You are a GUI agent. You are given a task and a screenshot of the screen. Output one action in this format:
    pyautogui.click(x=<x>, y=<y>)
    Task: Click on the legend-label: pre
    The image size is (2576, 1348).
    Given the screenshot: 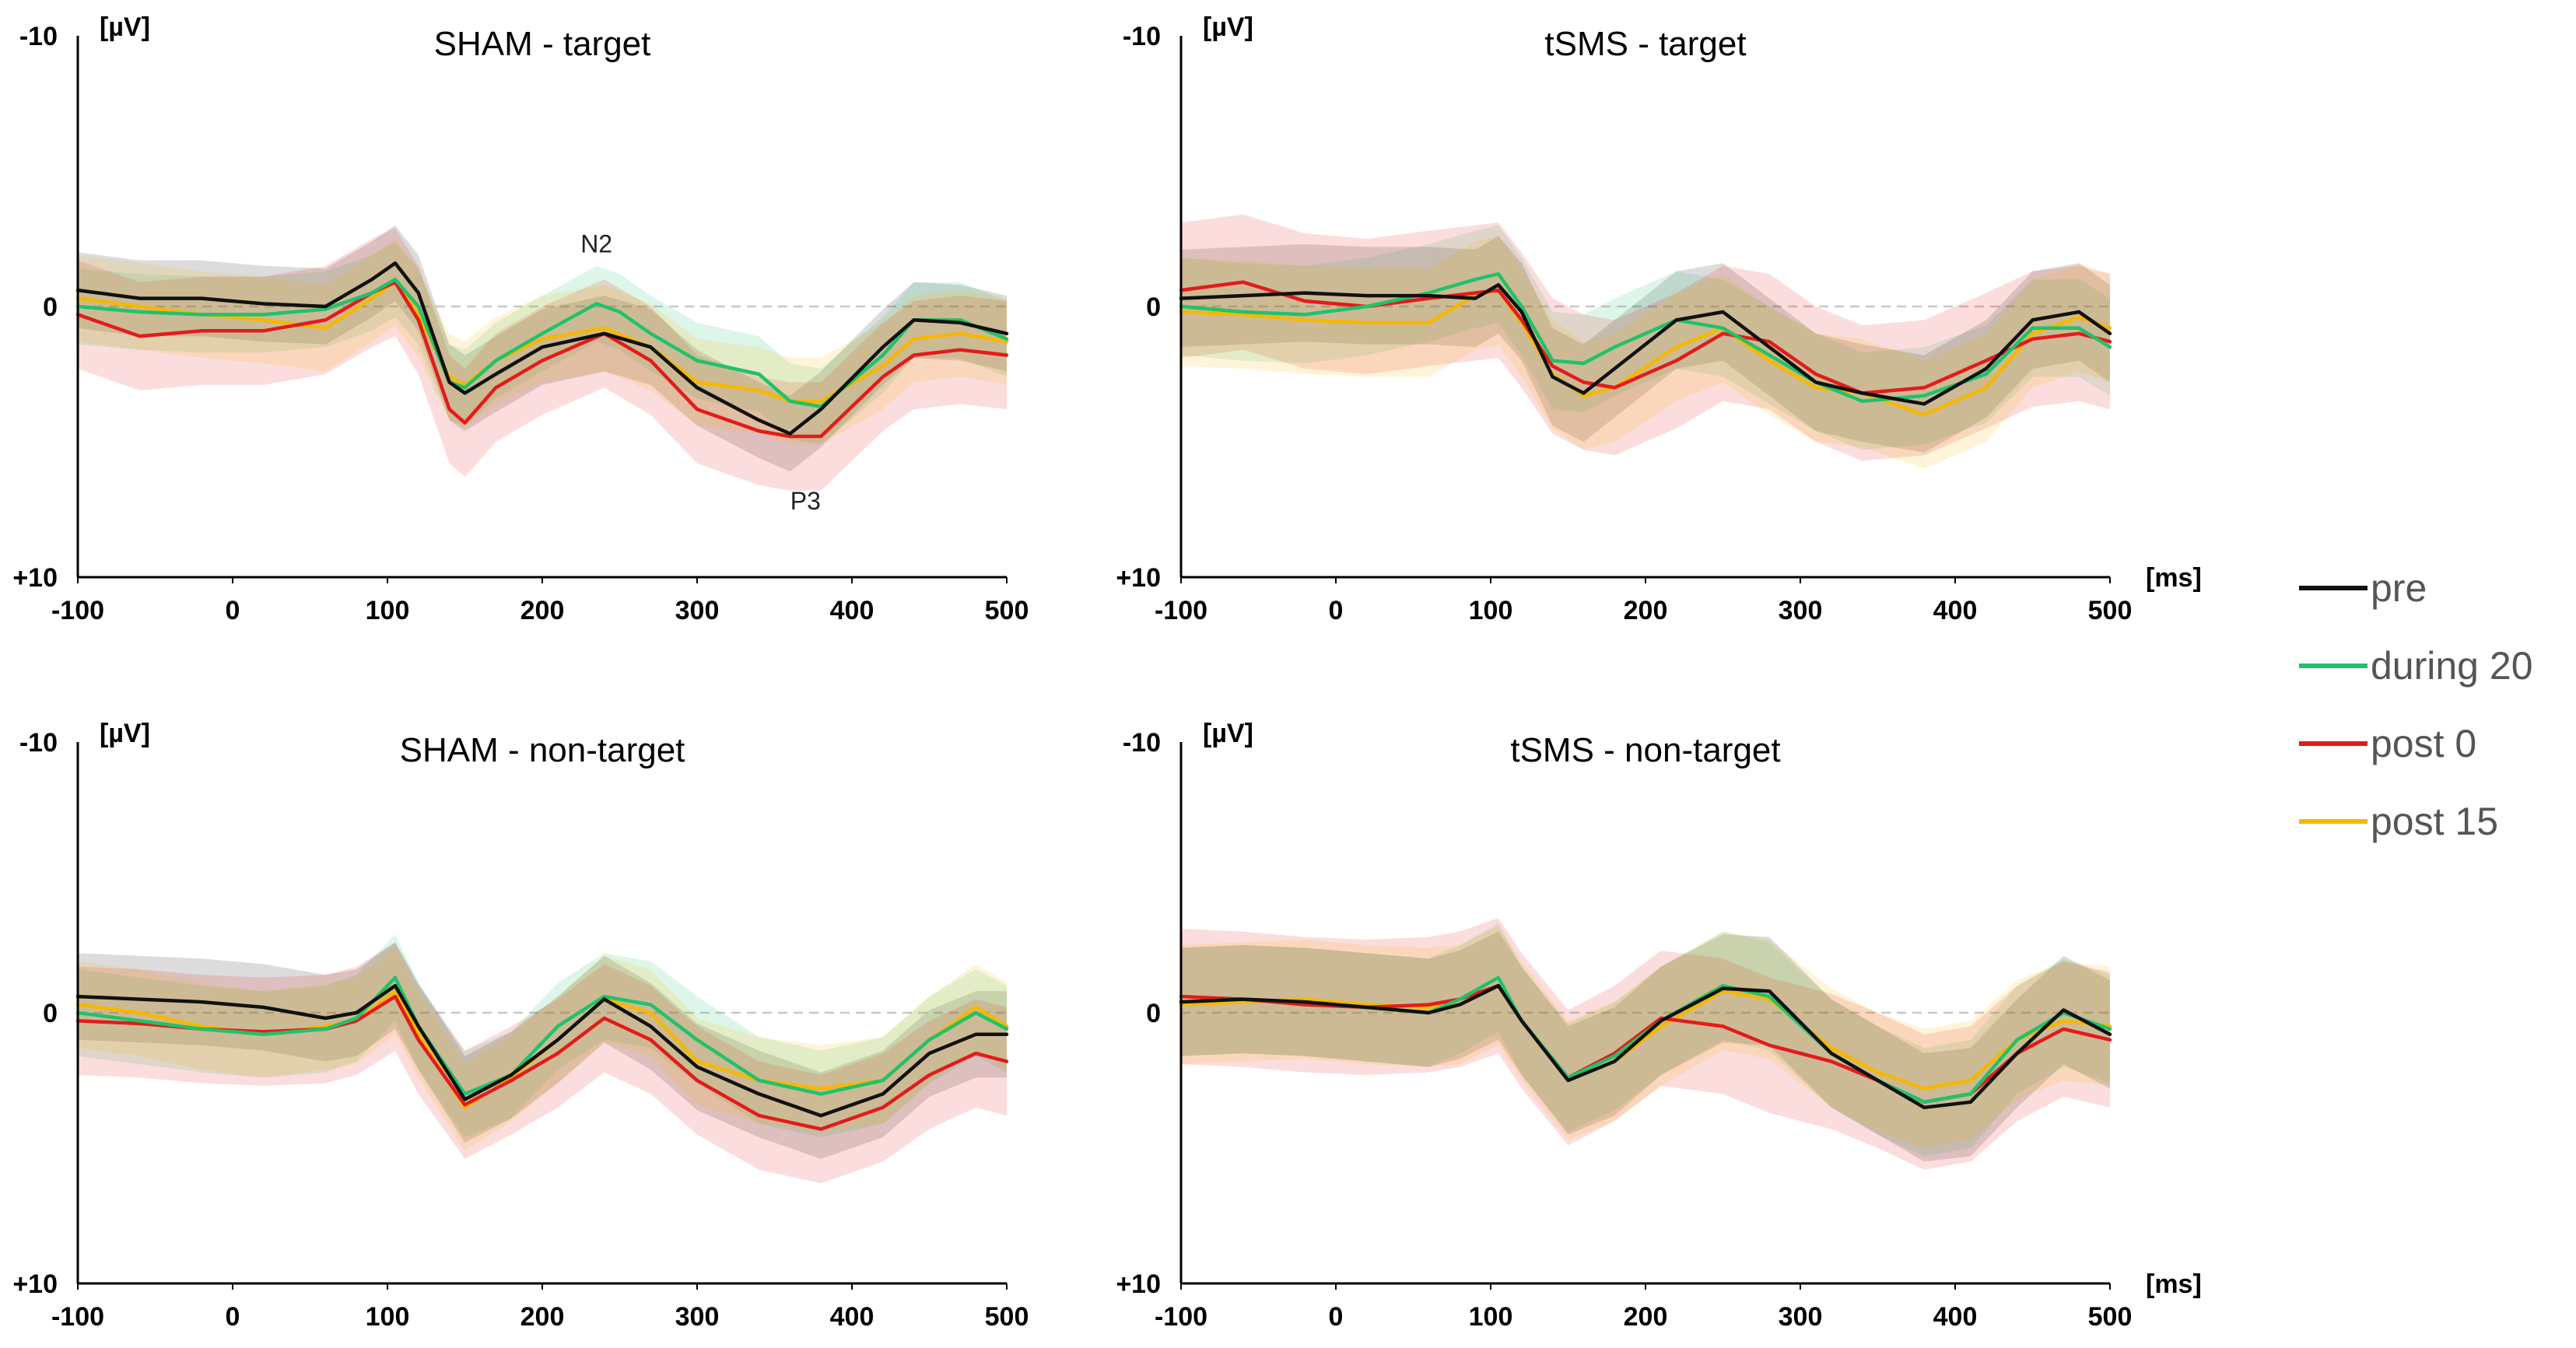 What is the action you would take?
    pyautogui.click(x=2399, y=588)
    